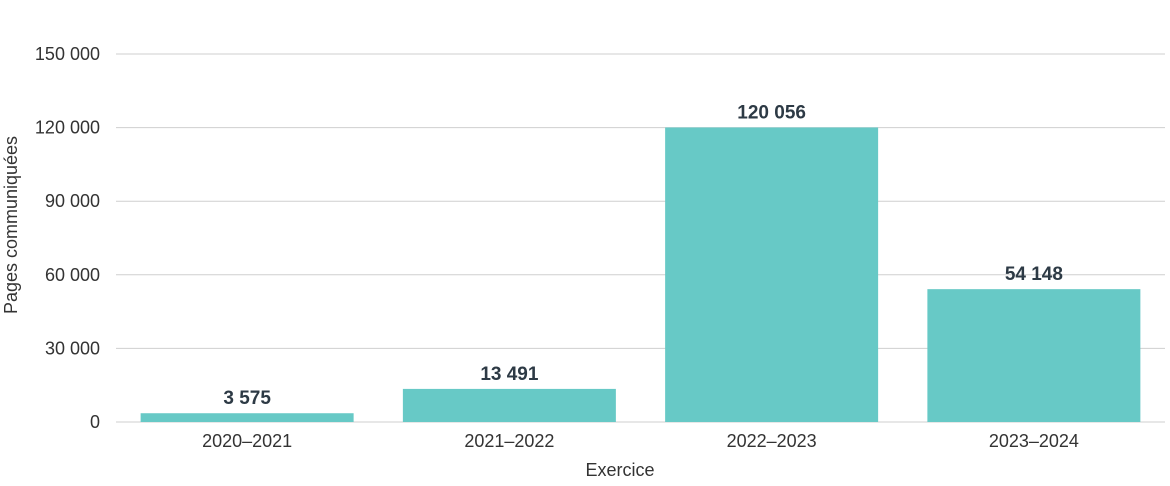 This screenshot has height=486, width=1170. What do you see at coordinates (1034, 441) in the screenshot?
I see `x-tick-label: 2023–2024` at bounding box center [1034, 441].